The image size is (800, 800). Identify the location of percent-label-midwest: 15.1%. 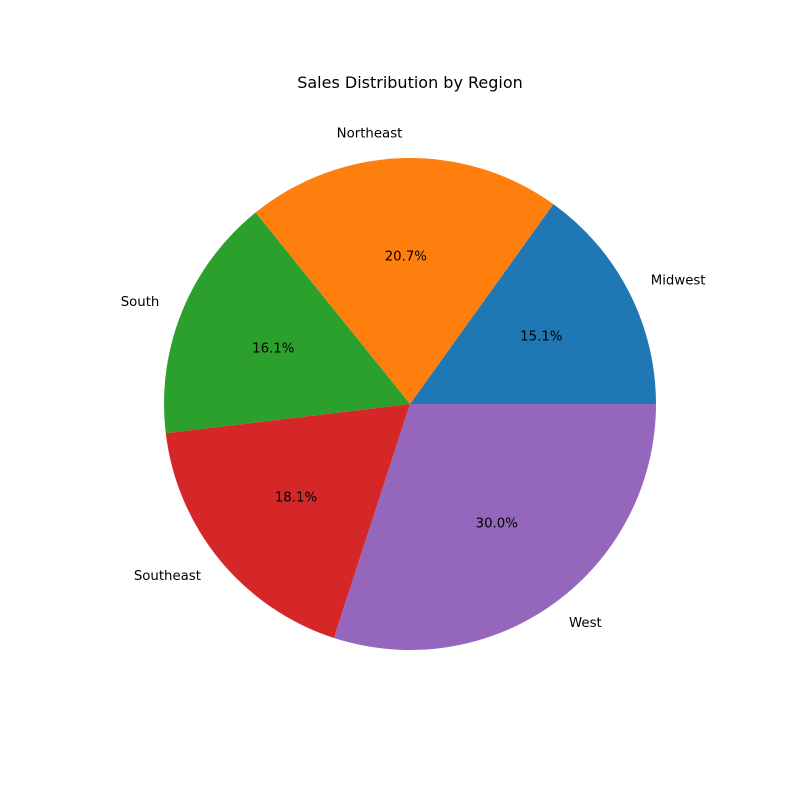
(541, 337).